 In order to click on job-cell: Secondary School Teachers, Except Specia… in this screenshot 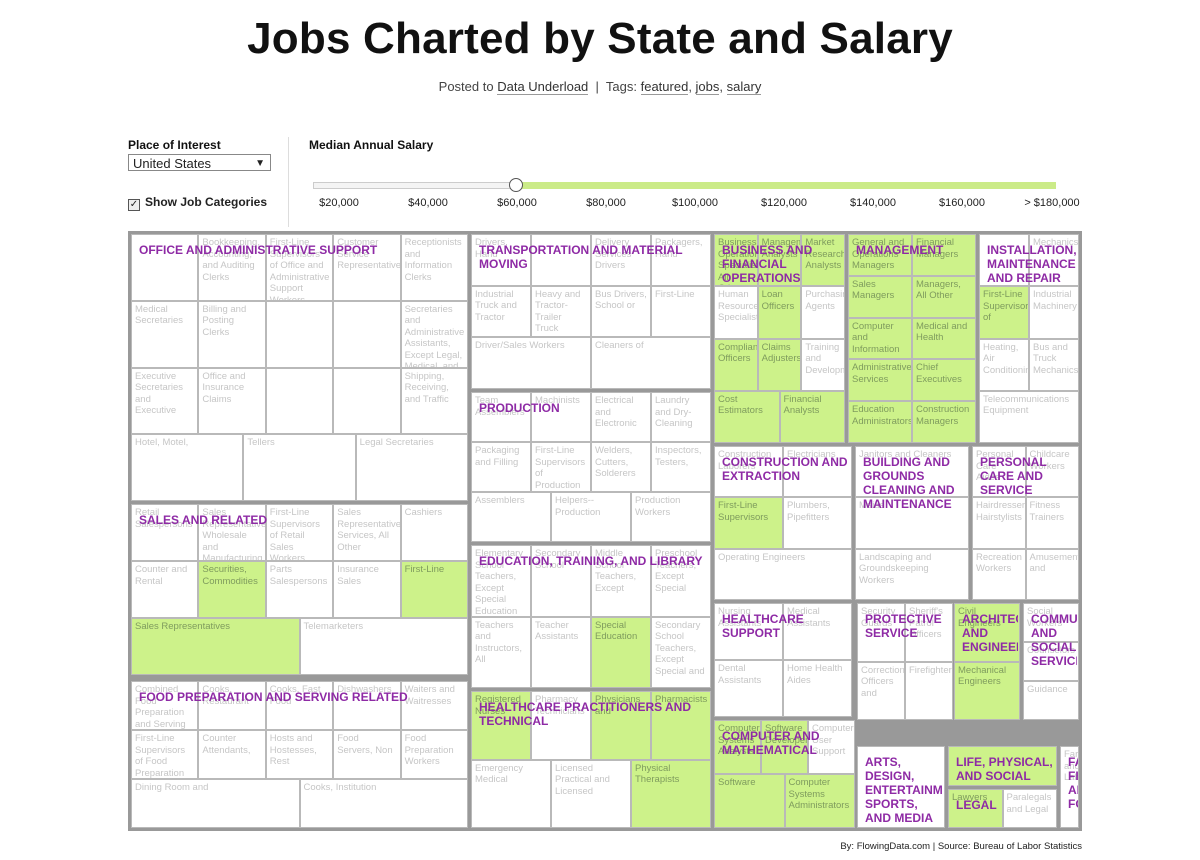, I will do `click(681, 652)`.